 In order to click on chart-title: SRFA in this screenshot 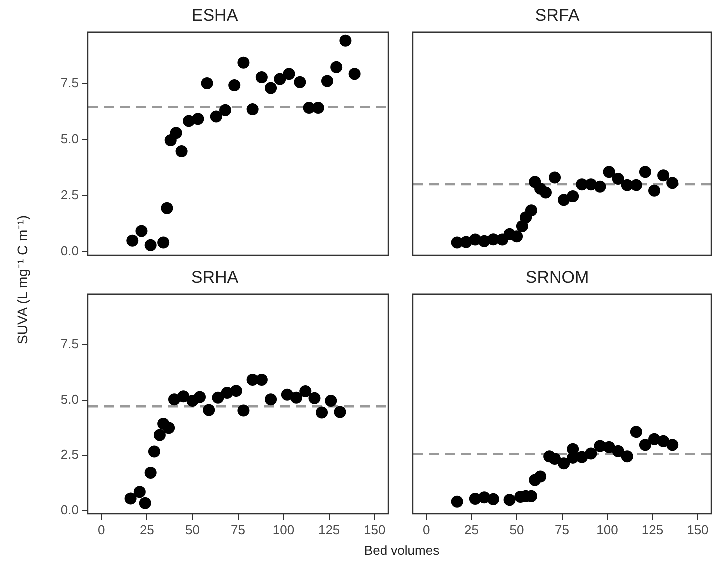, I will do `click(557, 15)`.